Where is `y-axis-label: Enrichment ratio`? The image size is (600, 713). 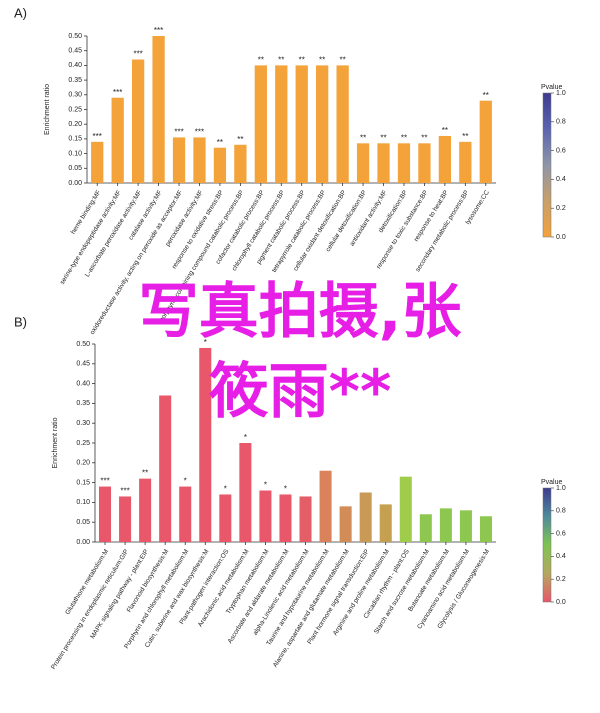
y-axis-label: Enrichment ratio is located at coordinates (47, 109).